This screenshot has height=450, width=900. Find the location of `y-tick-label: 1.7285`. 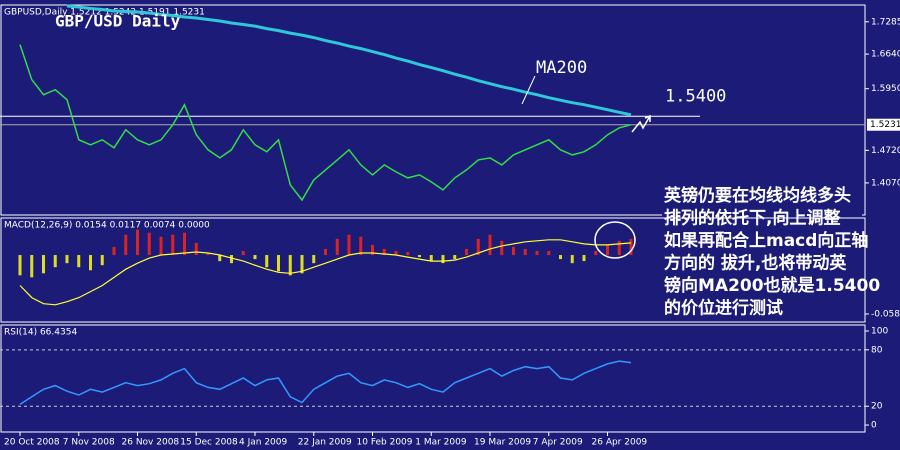

y-tick-label: 1.7285 is located at coordinates (885, 22).